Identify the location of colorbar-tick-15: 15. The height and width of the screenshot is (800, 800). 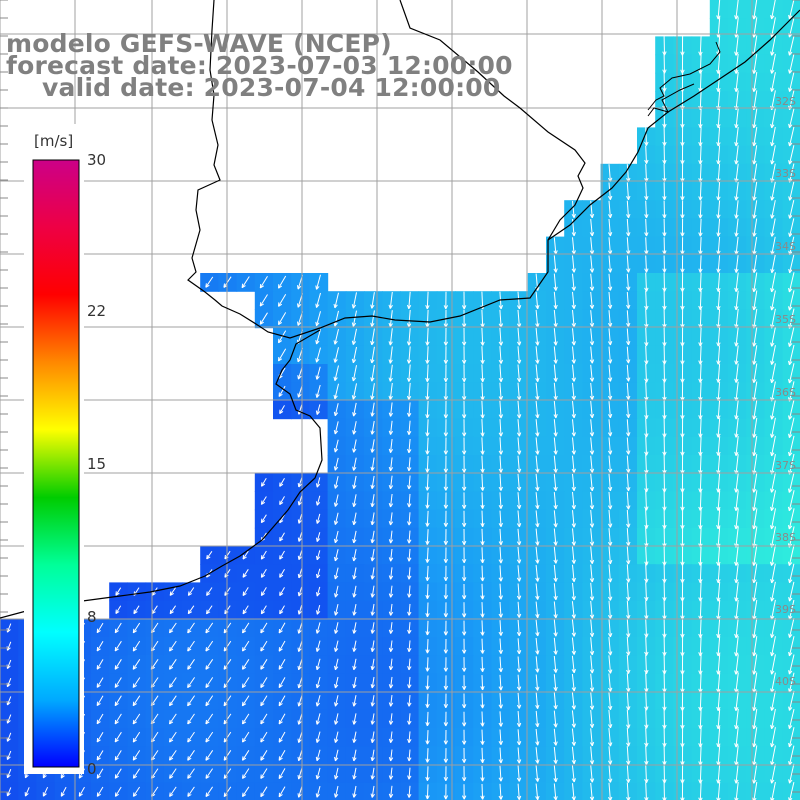
(97, 464).